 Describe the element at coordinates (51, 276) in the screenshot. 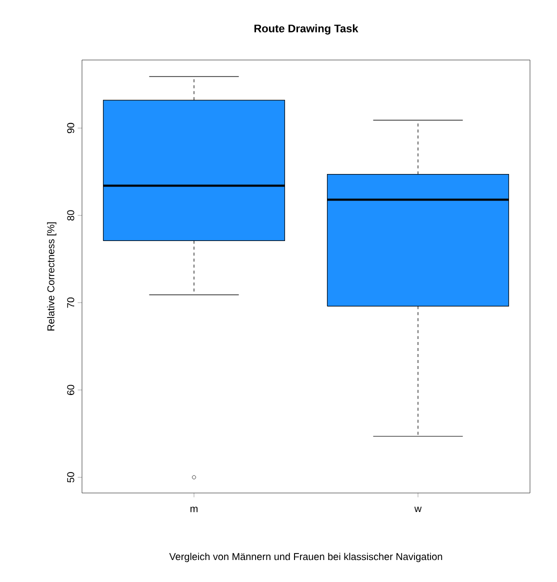

I see `y-axis-title: Relative Correctness [%]` at that location.